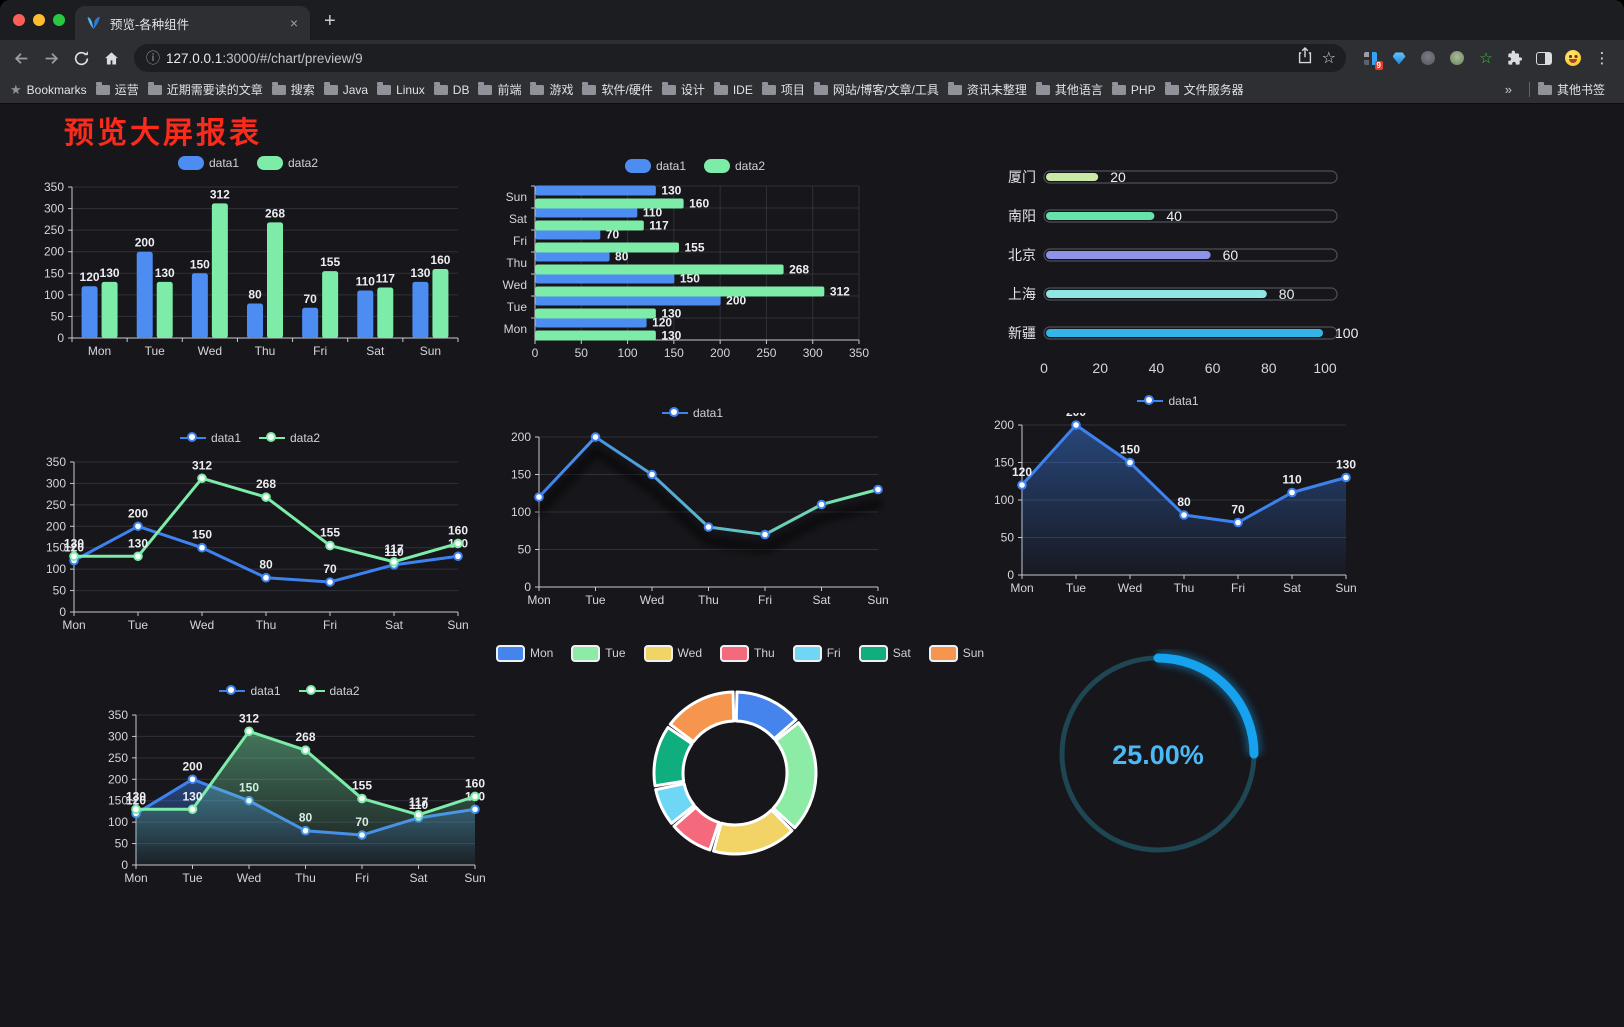 Image resolution: width=1624 pixels, height=1027 pixels. I want to click on back-button, so click(21, 58).